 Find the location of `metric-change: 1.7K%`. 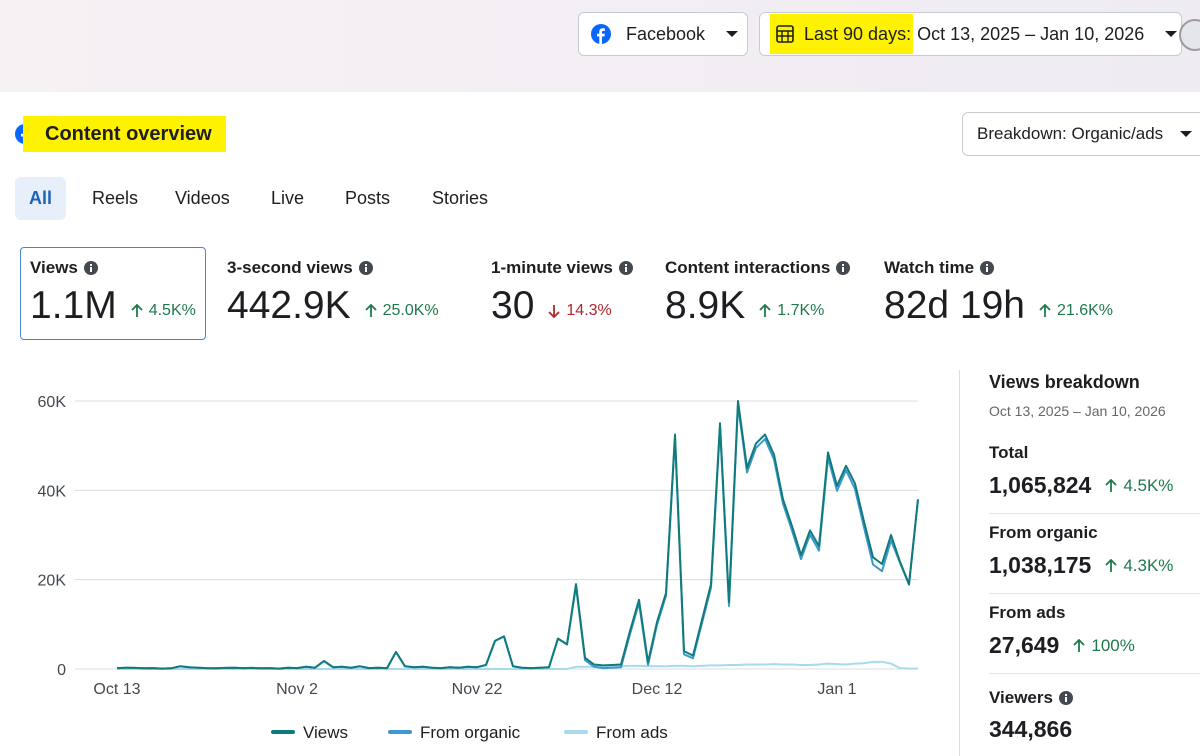

metric-change: 1.7K% is located at coordinates (791, 311).